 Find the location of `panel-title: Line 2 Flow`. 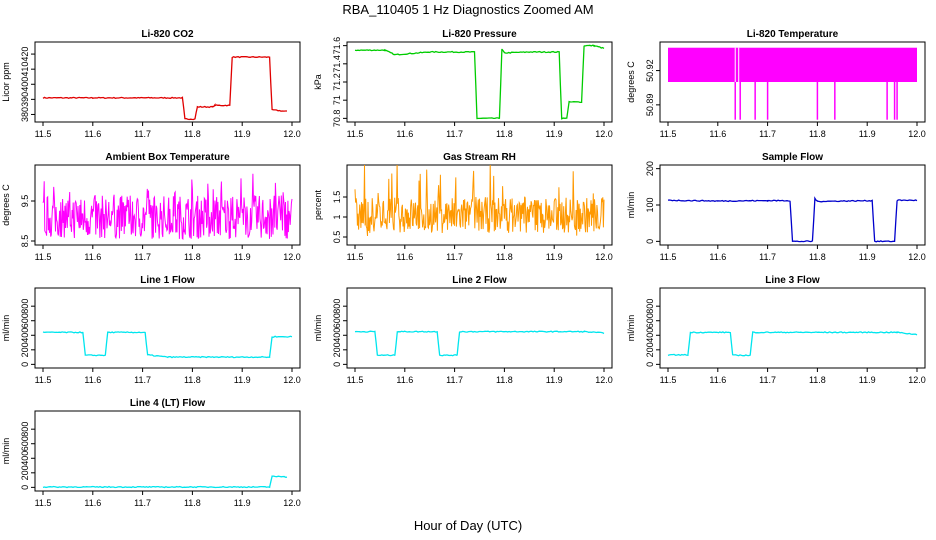

panel-title: Line 2 Flow is located at coordinates (479, 280).